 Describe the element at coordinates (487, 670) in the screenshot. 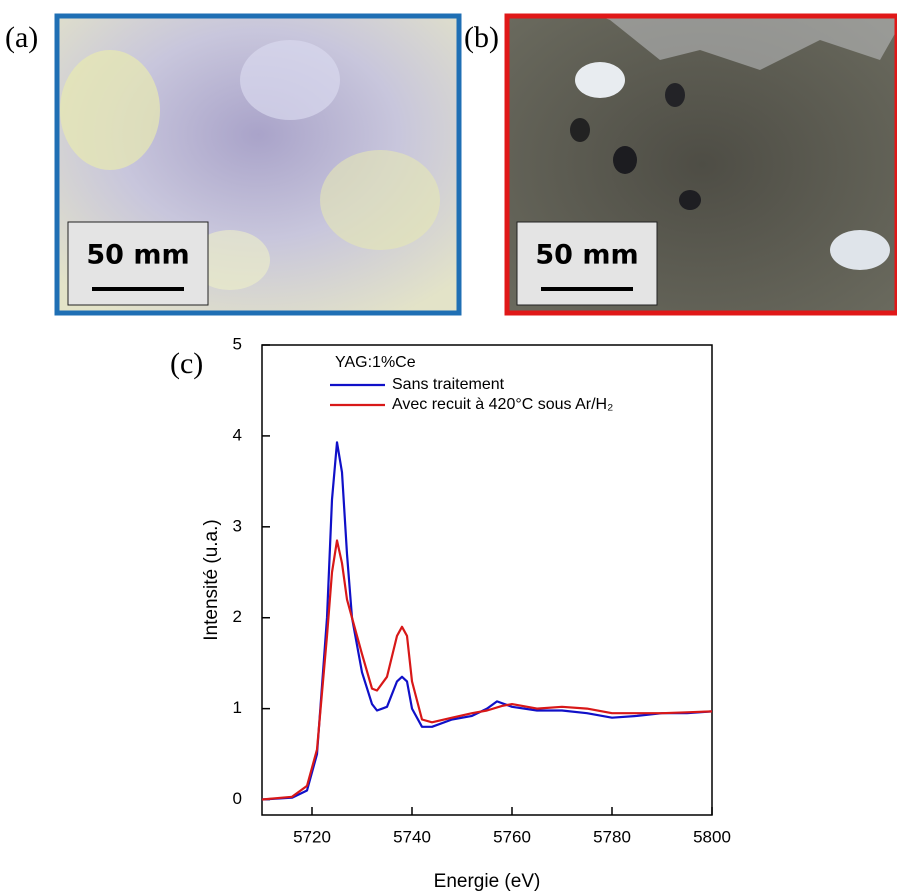

I see `series-line` at that location.